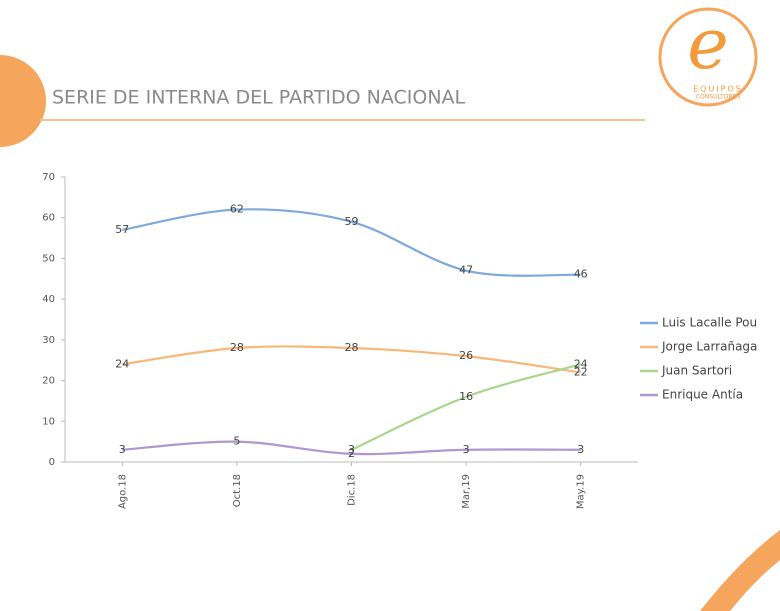 The width and height of the screenshot is (780, 611). I want to click on logo-ring, so click(708, 57).